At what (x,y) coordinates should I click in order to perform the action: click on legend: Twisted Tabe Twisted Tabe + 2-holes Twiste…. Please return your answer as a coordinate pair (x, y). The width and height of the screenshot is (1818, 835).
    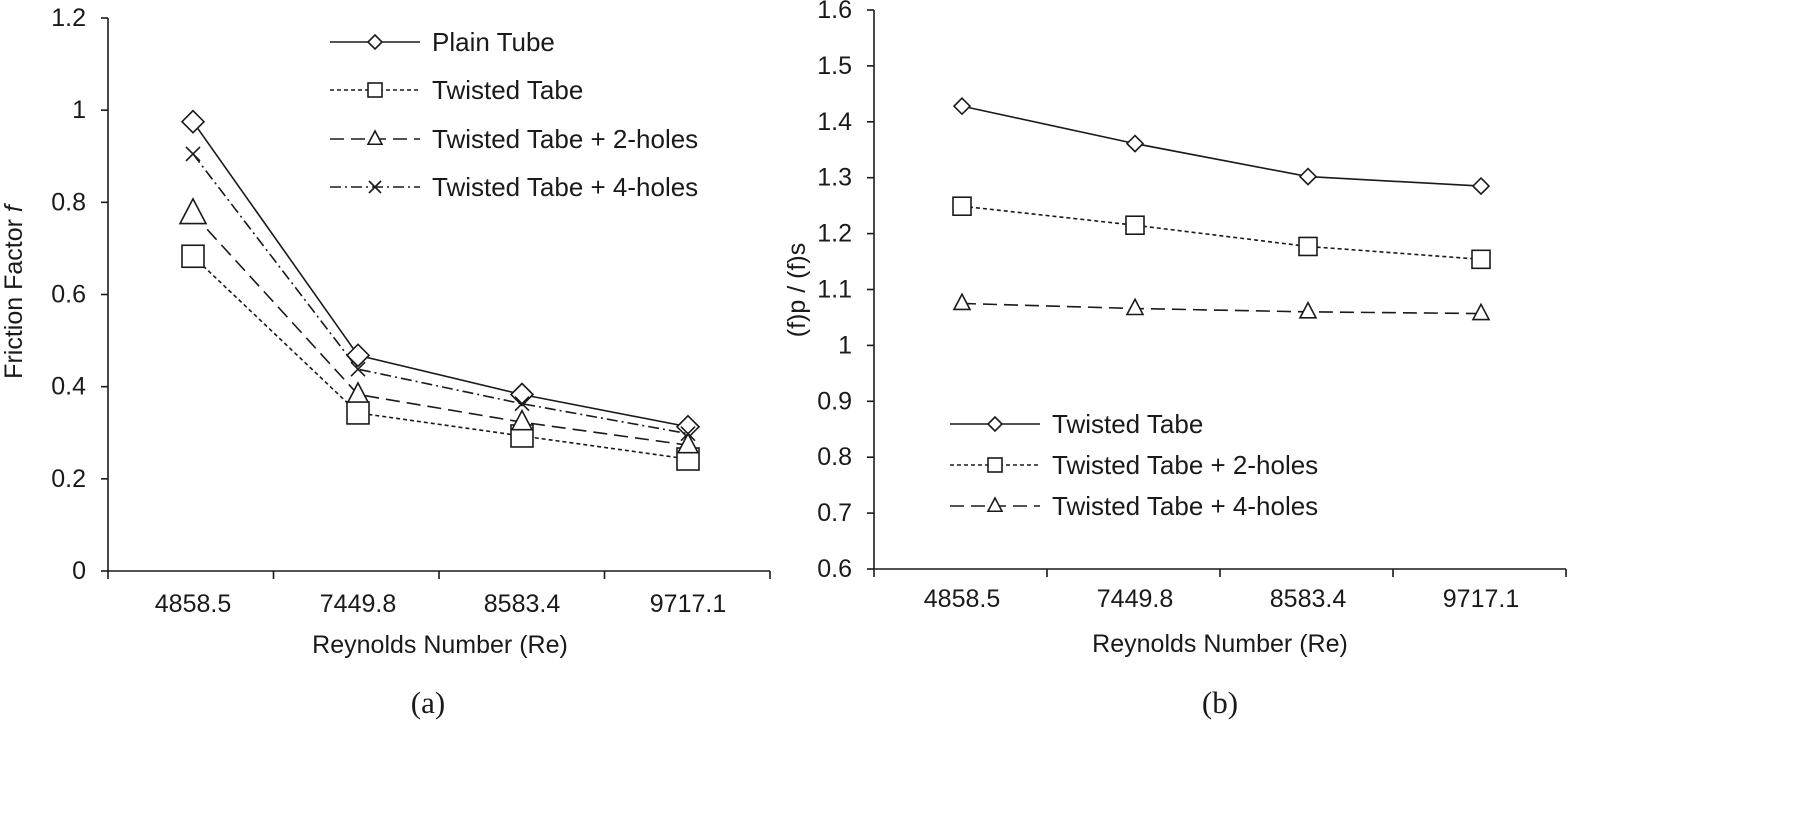
    Looking at the image, I should click on (1134, 465).